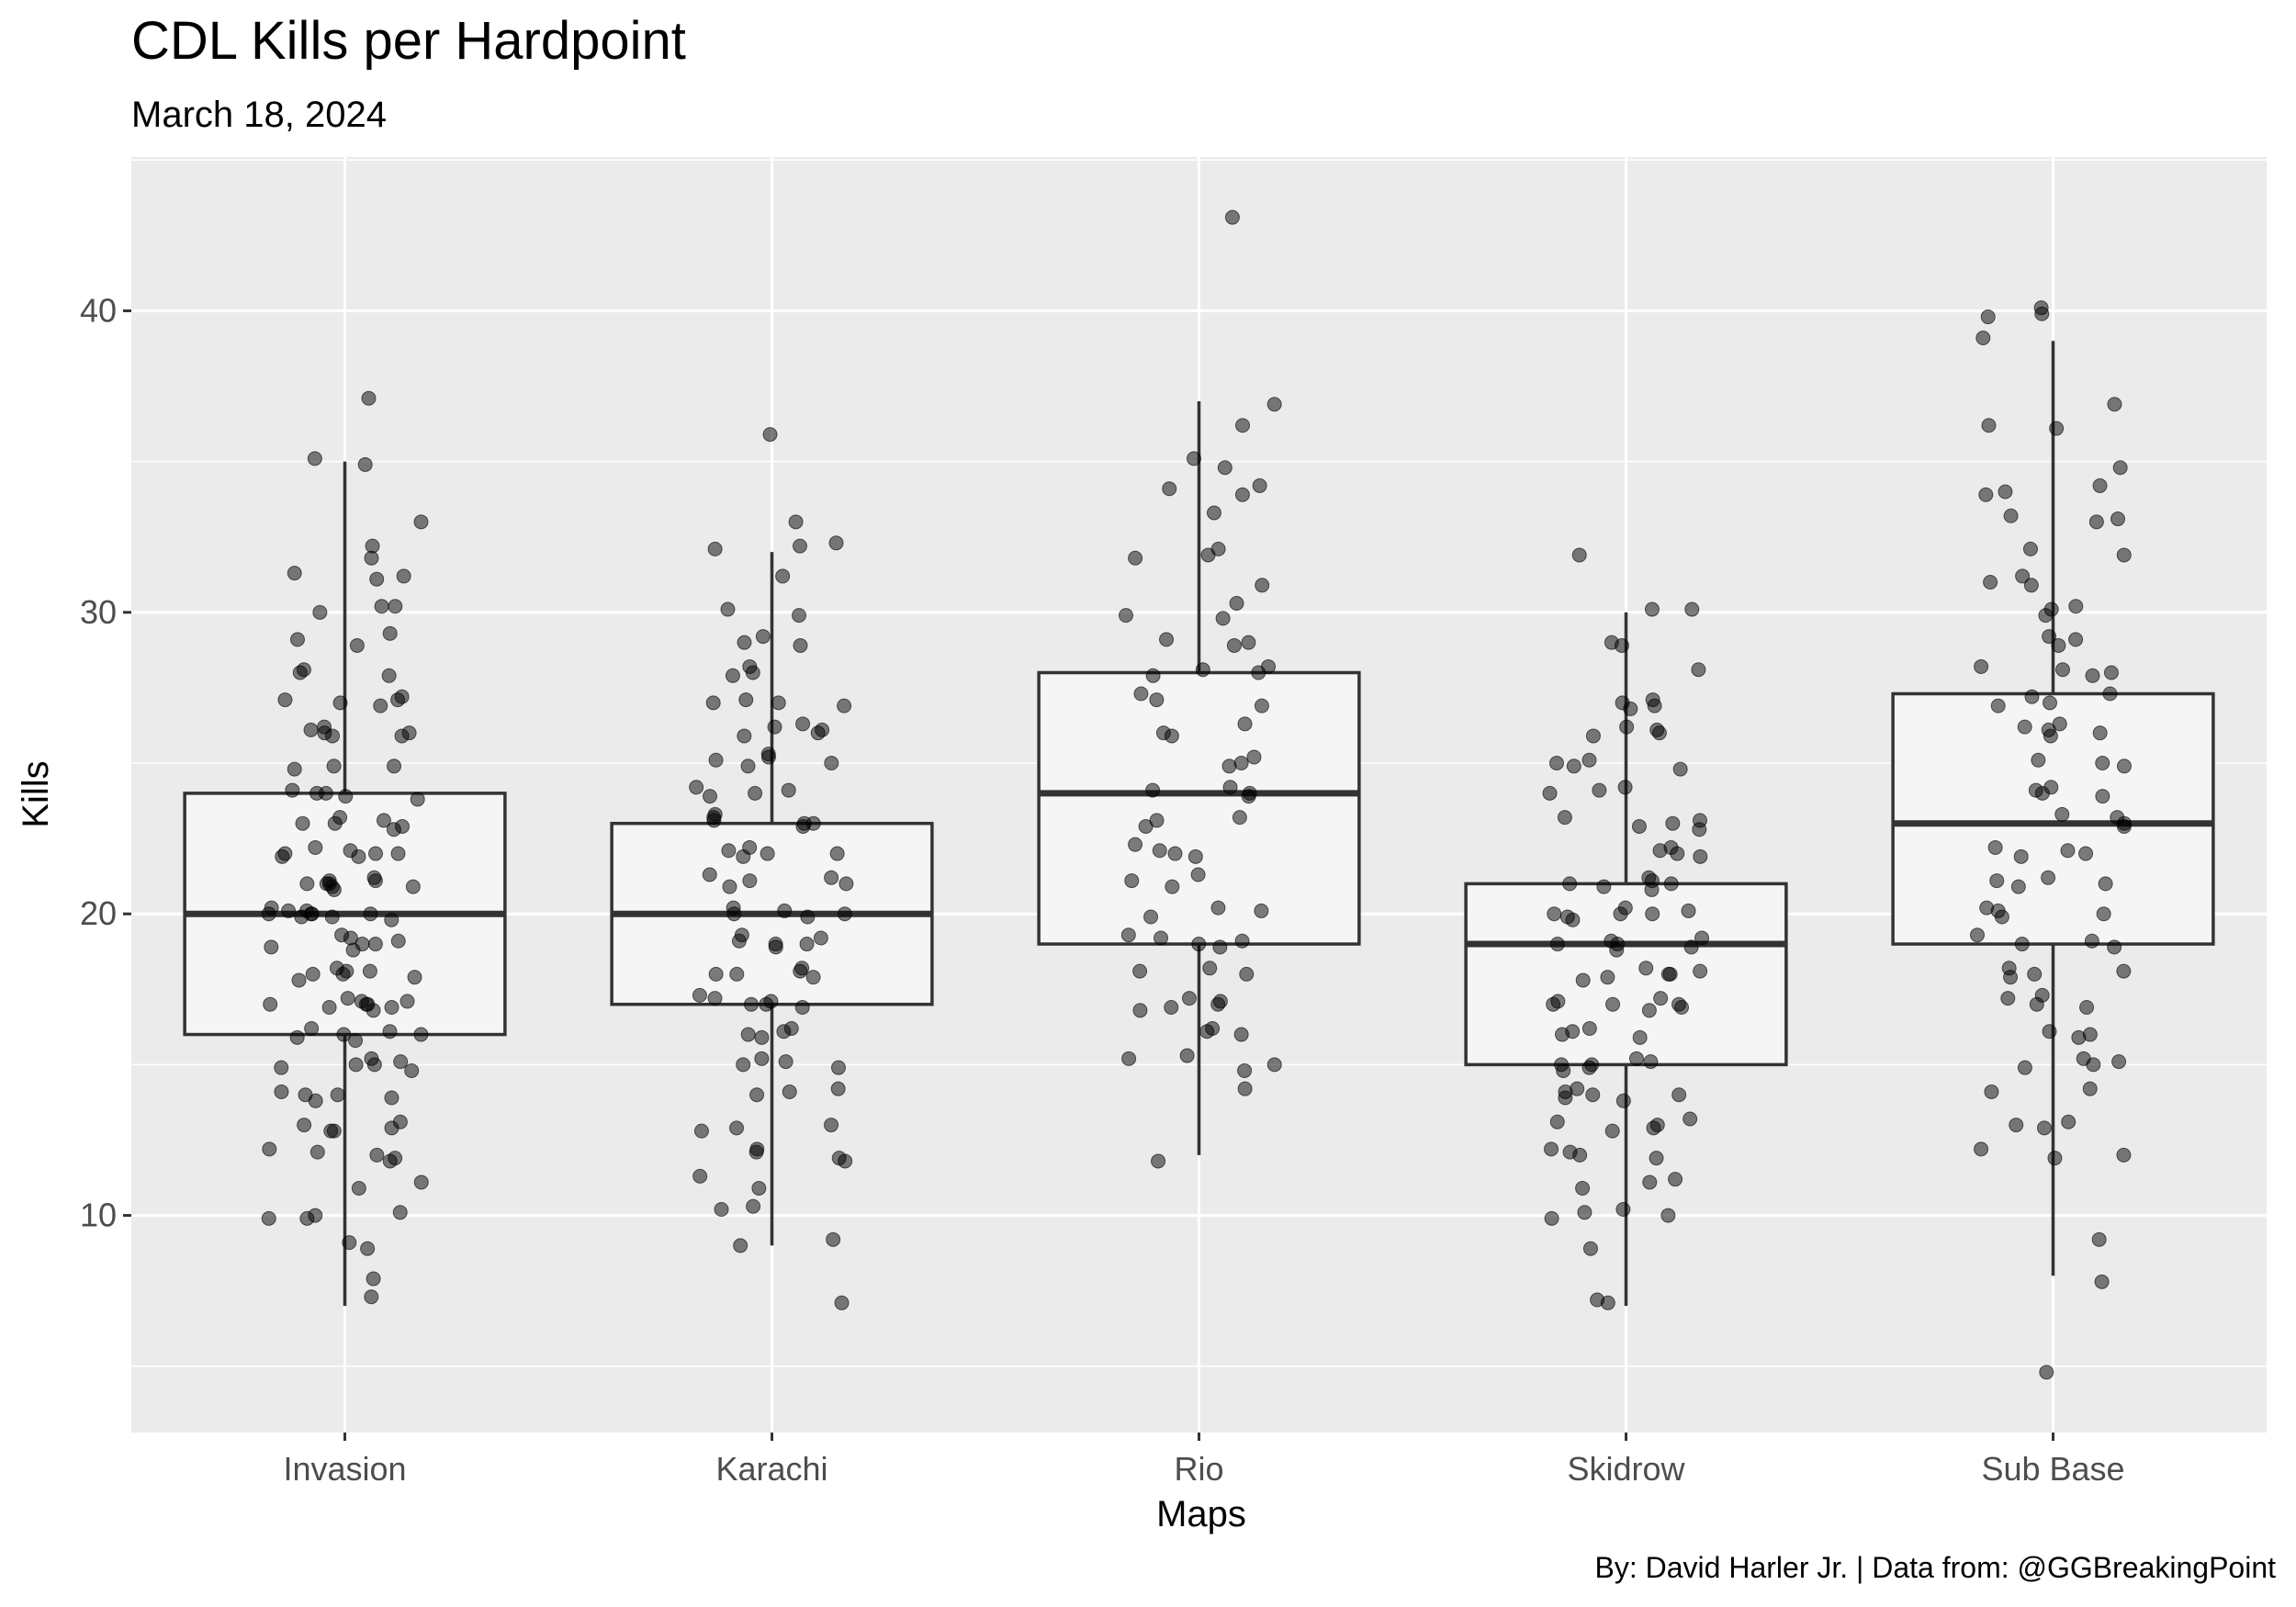 The image size is (2296, 1607). What do you see at coordinates (771, 1469) in the screenshot?
I see `x-tick-label: Karachi` at bounding box center [771, 1469].